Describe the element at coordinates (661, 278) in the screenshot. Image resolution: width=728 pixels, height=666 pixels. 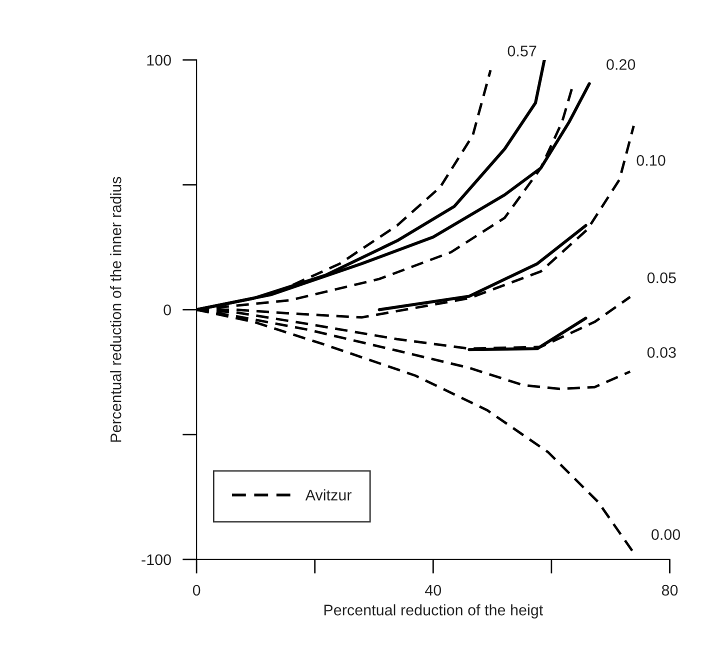
I see `annotation: 0.05` at that location.